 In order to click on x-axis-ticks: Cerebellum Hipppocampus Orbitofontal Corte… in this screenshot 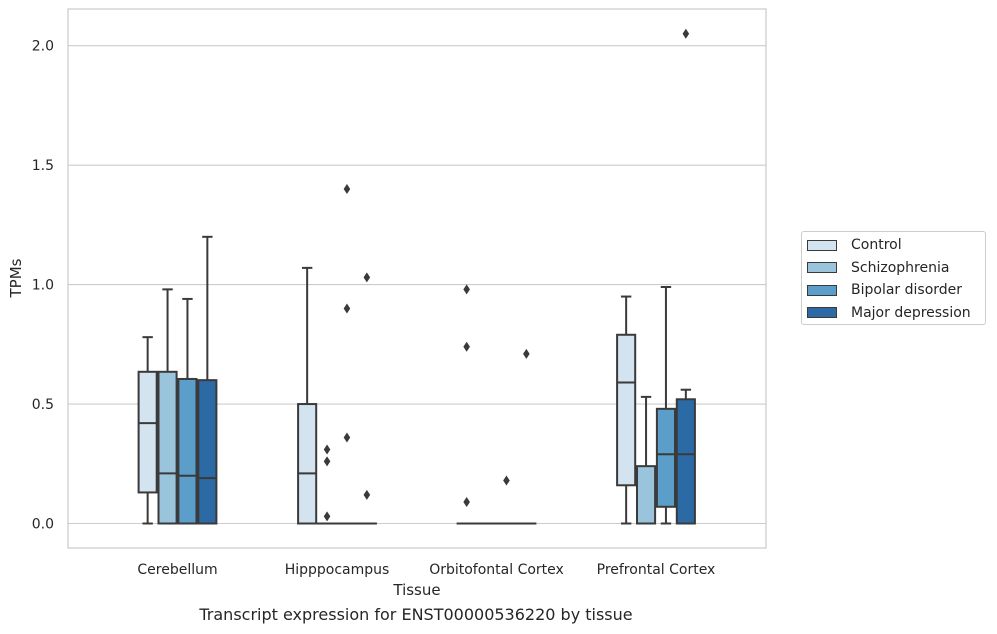, I will do `click(426, 570)`.